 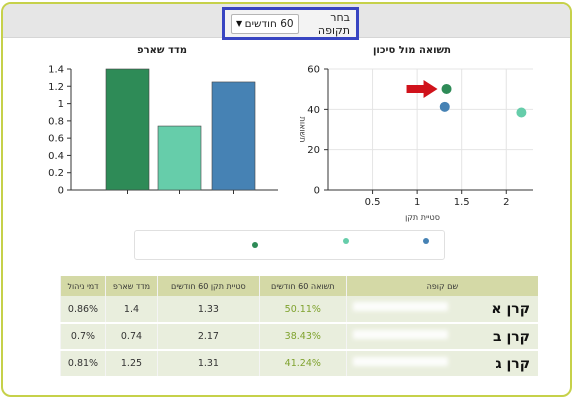 What do you see at coordinates (426, 241) in the screenshot?
I see `legend-marker-fund-c` at bounding box center [426, 241].